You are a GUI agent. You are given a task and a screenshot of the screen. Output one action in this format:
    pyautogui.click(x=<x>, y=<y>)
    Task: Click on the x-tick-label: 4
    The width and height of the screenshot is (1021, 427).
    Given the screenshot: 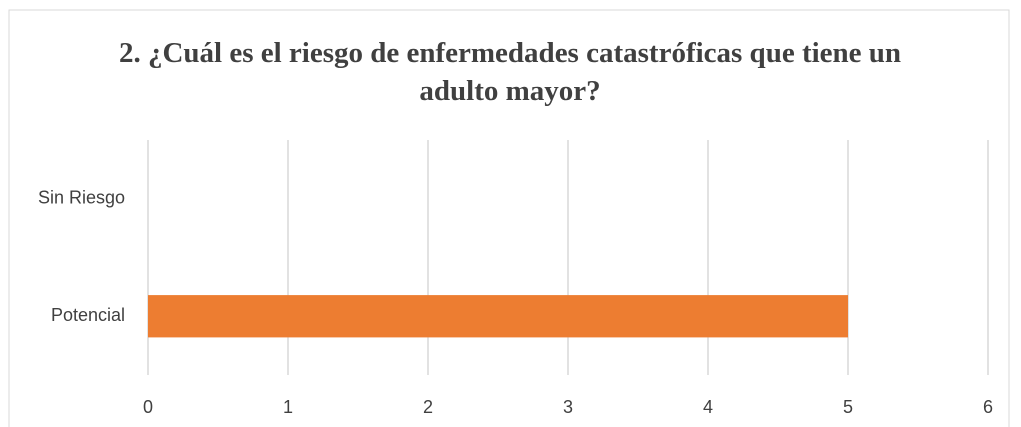 What is the action you would take?
    pyautogui.click(x=708, y=407)
    